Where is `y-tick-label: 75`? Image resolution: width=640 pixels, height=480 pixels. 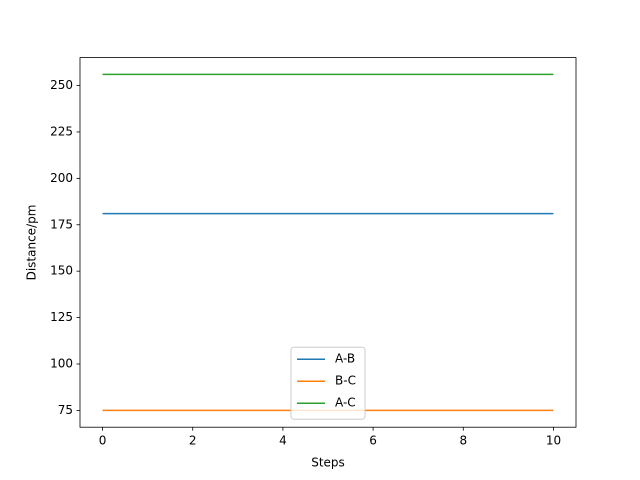 y-tick-label: 75 is located at coordinates (65, 410).